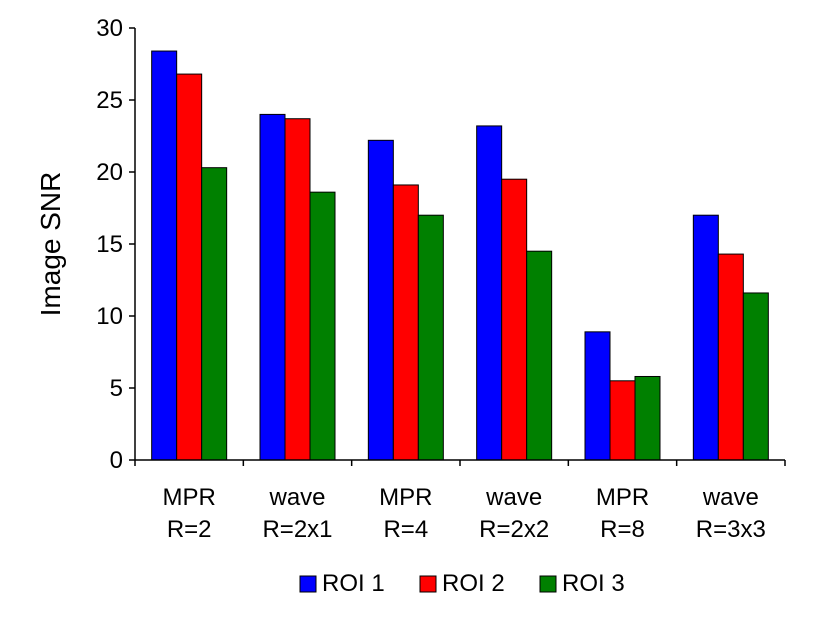  I want to click on bar-roi2-cat2, so click(297, 289).